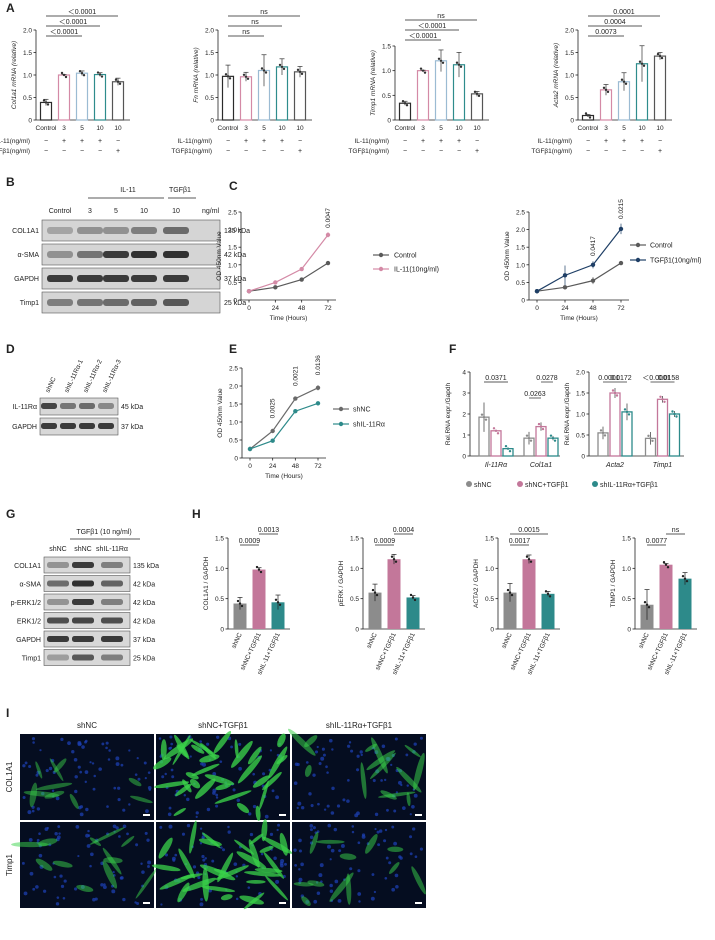 This screenshot has width=715, height=940. I want to click on i-micrograph-bg, so click(87, 777).